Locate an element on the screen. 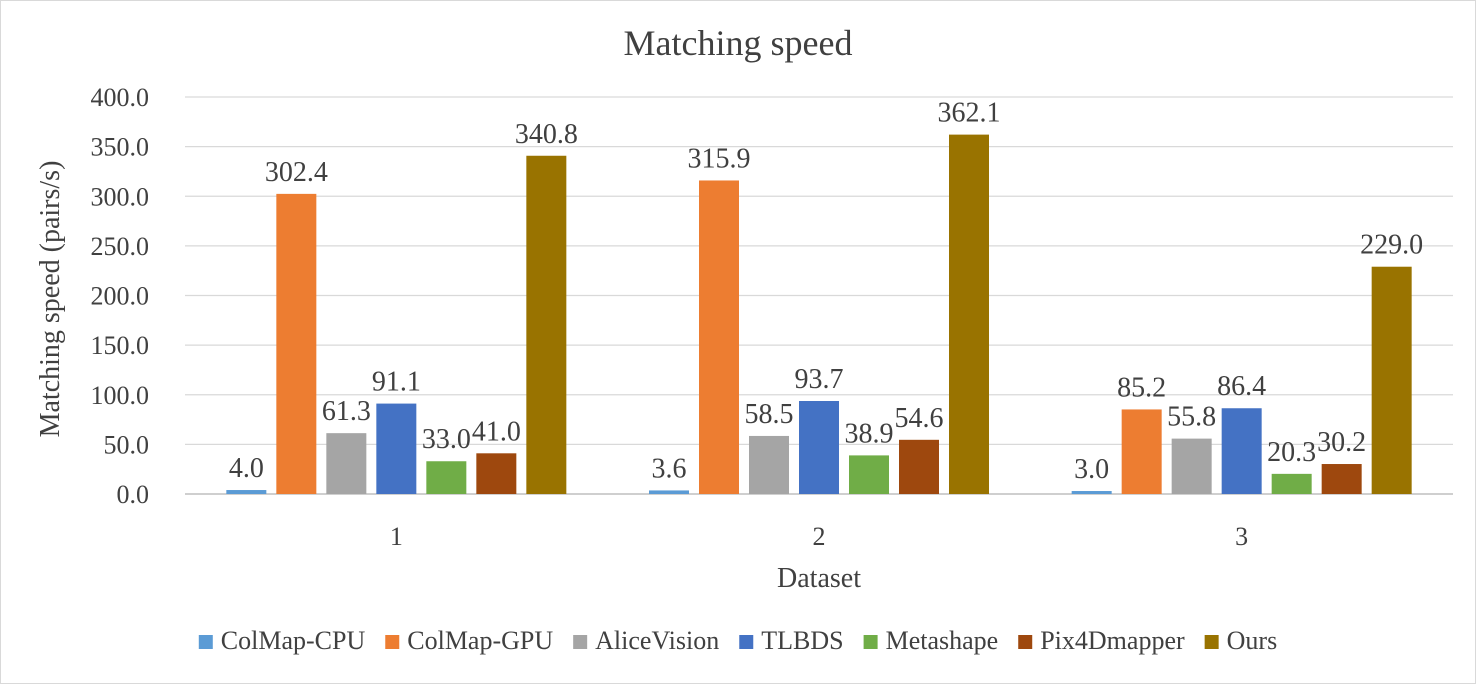 This screenshot has height=684, width=1476. y-tick-label: 400.0 is located at coordinates (120, 97).